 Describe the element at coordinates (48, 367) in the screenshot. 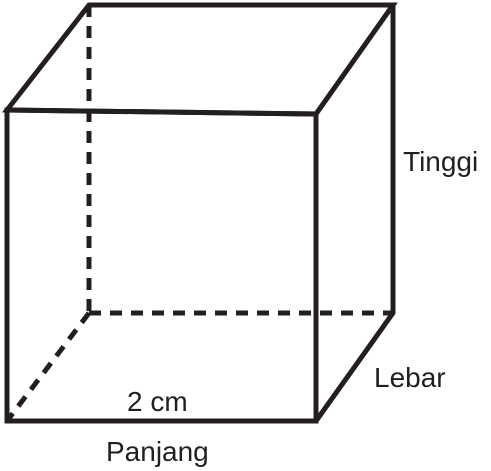

I see `hidden-edge-bottom-left-diagonal` at that location.